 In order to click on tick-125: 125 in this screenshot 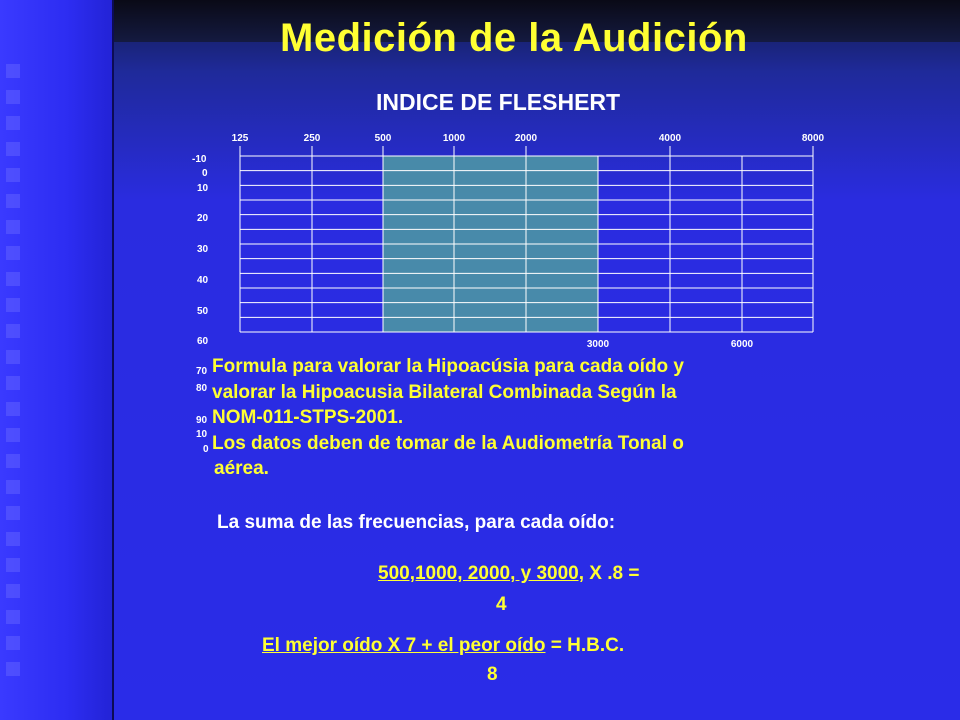, I will do `click(240, 138)`.